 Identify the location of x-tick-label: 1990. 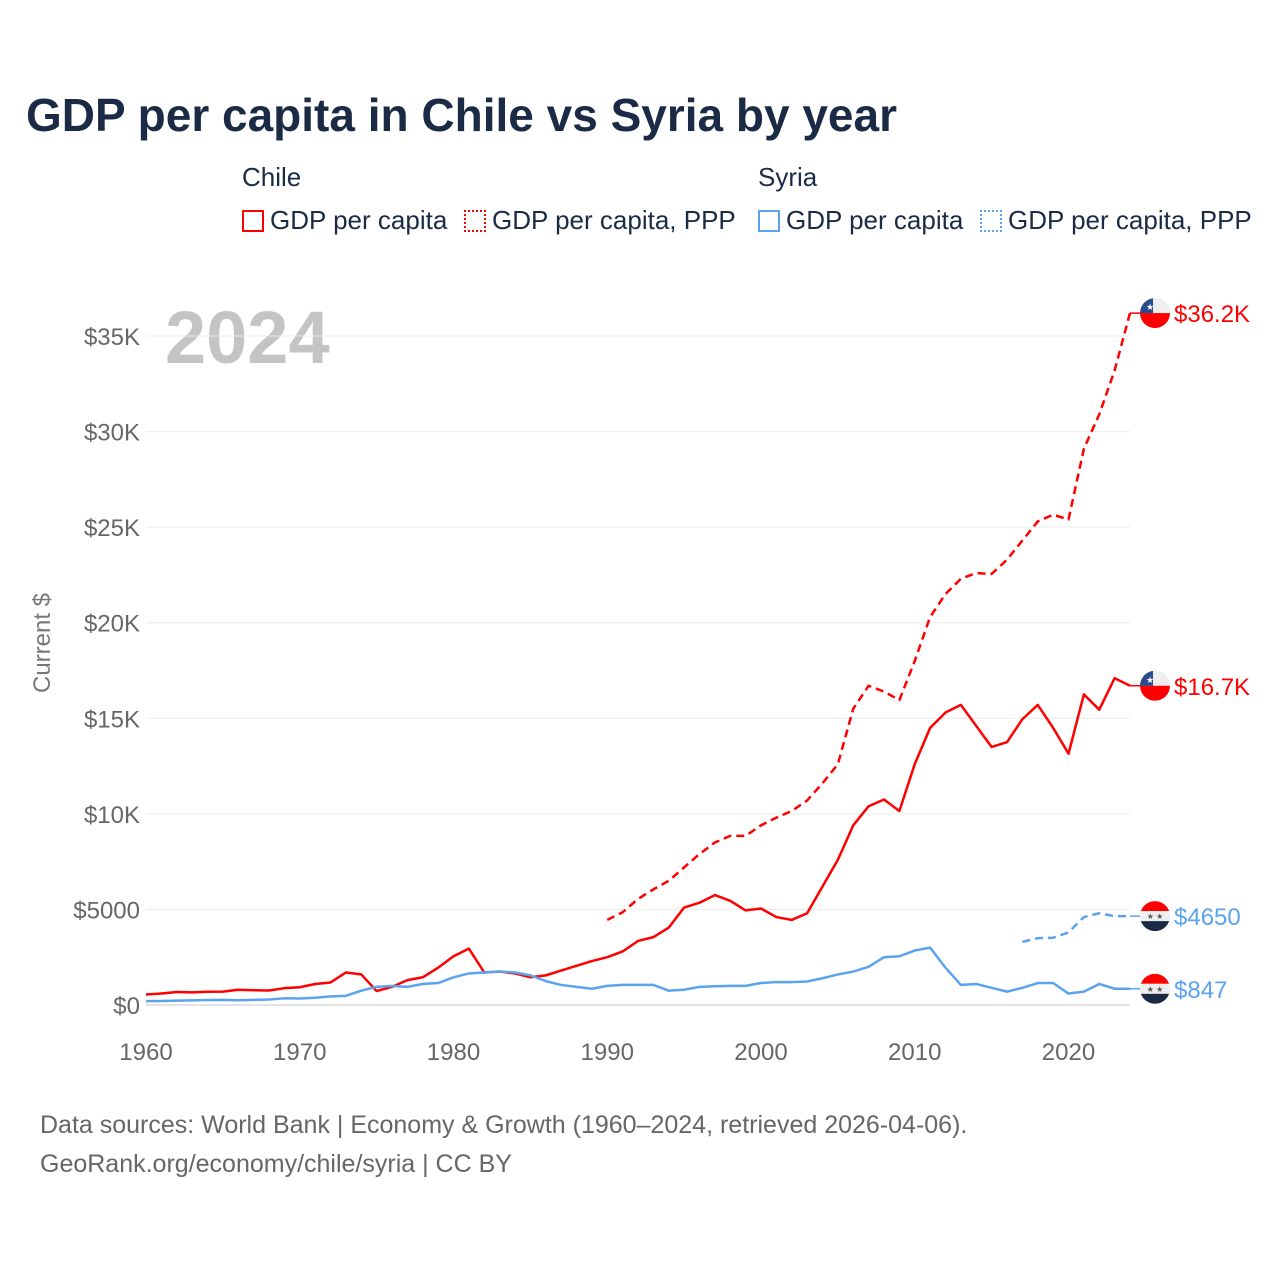
(607, 1052).